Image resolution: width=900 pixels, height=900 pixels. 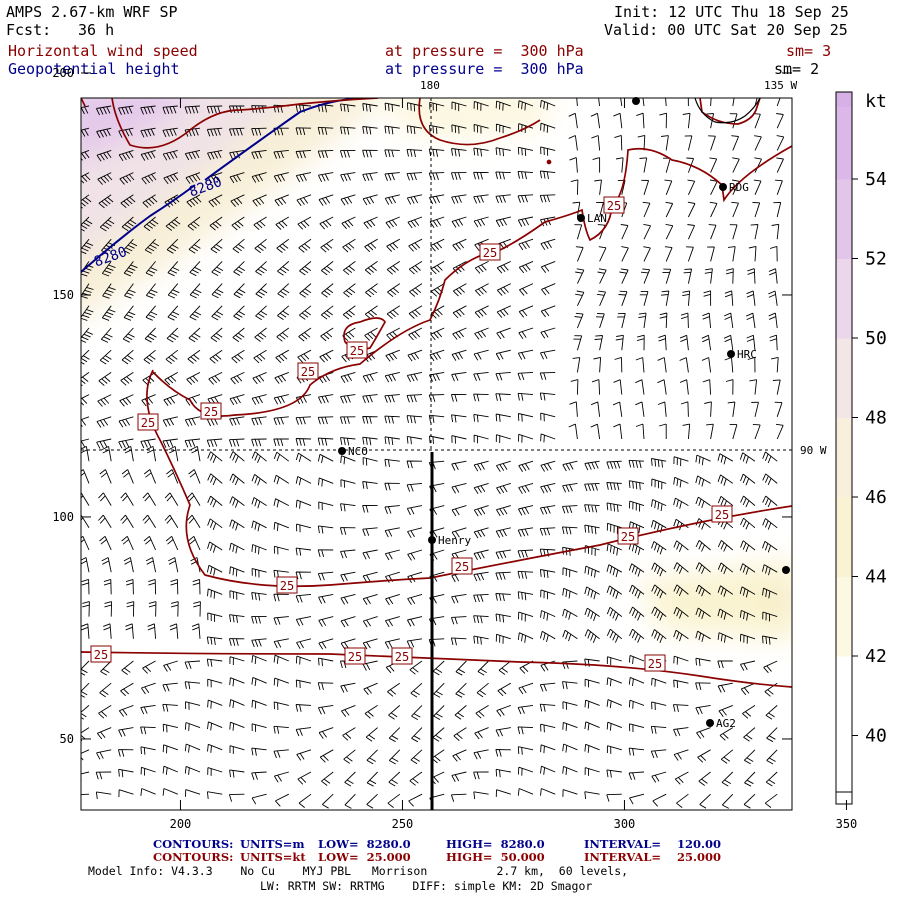 What do you see at coordinates (403, 824) in the screenshot?
I see `x-tick-label: 250` at bounding box center [403, 824].